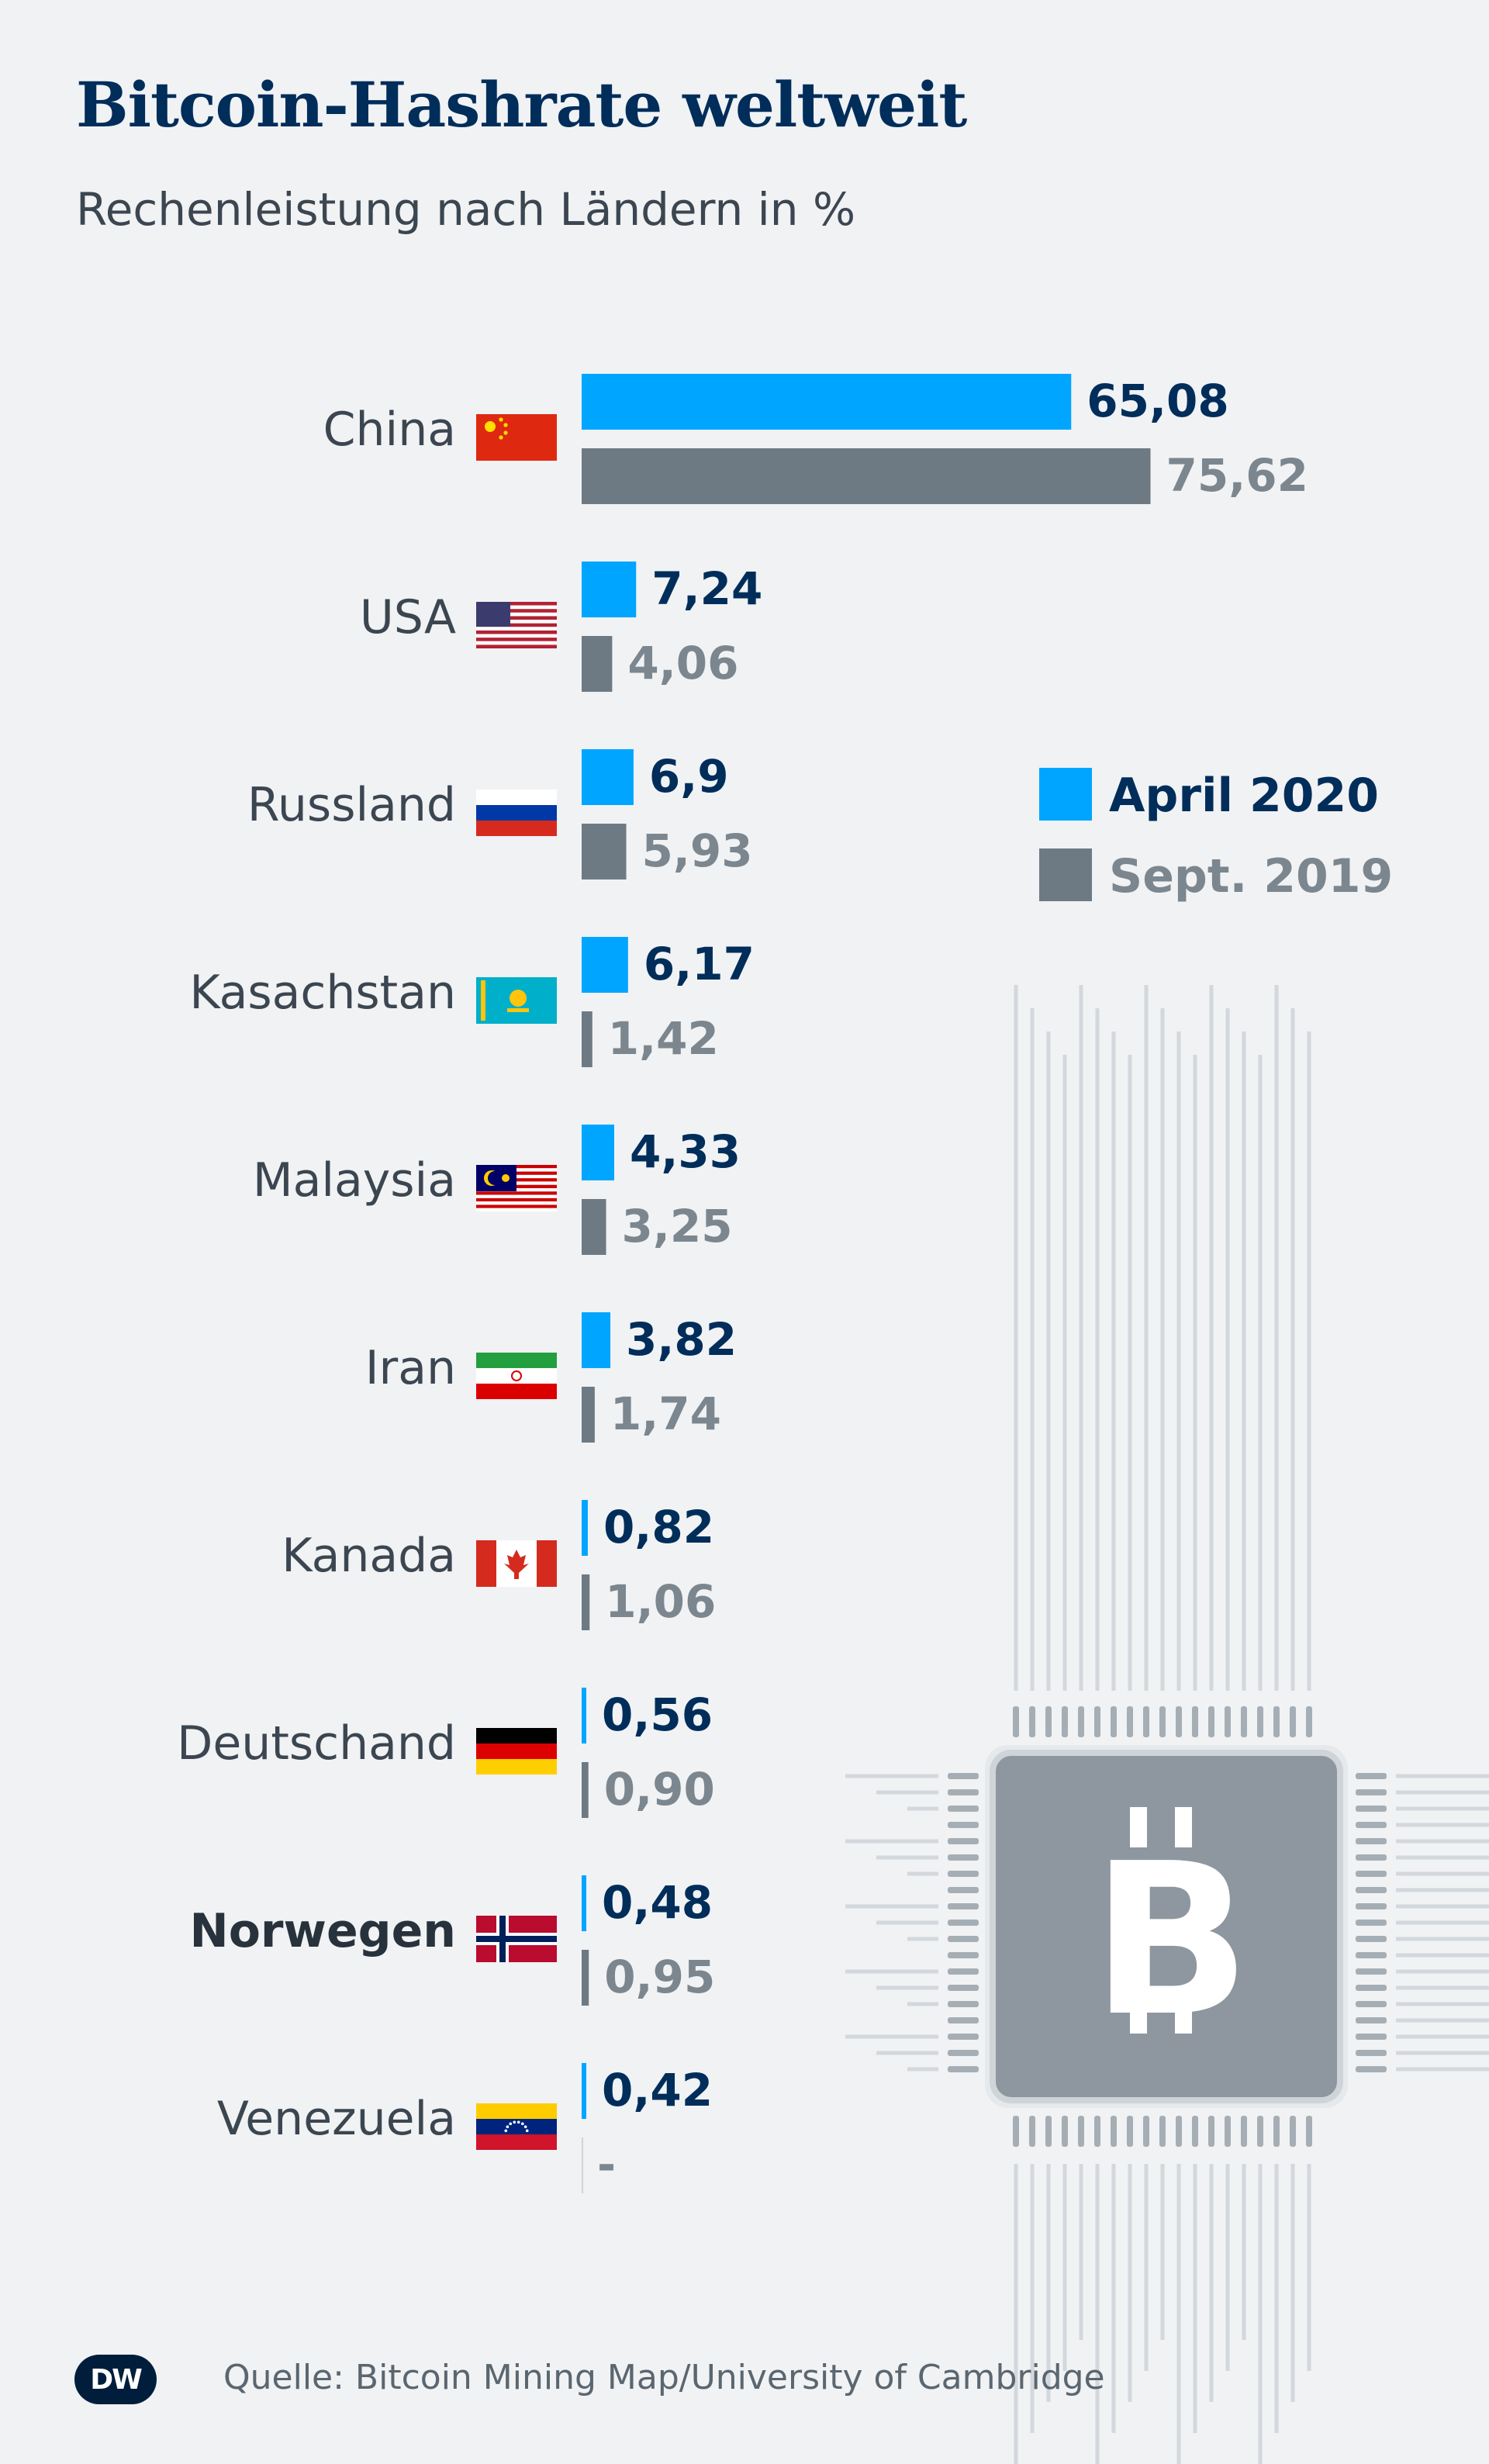 Image resolution: width=1489 pixels, height=2464 pixels. Describe the element at coordinates (706, 588) in the screenshot. I see `value-label-april-2020: 7,24` at that location.